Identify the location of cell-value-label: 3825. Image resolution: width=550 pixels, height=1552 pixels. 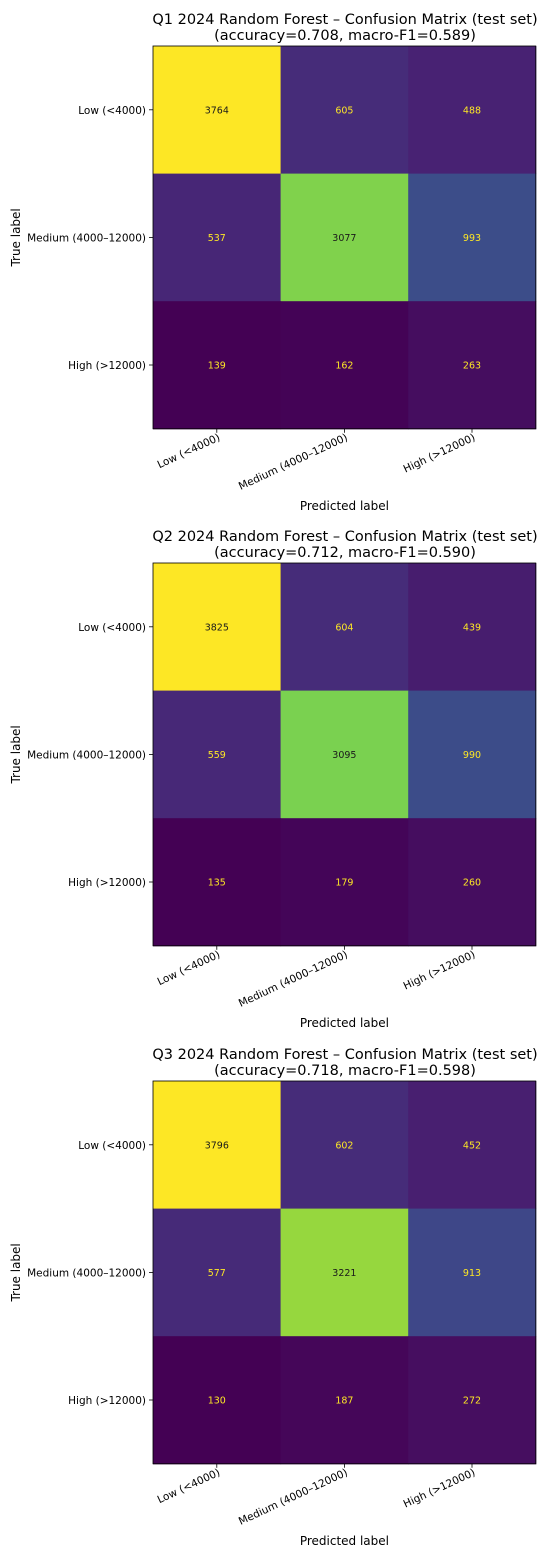
(217, 627).